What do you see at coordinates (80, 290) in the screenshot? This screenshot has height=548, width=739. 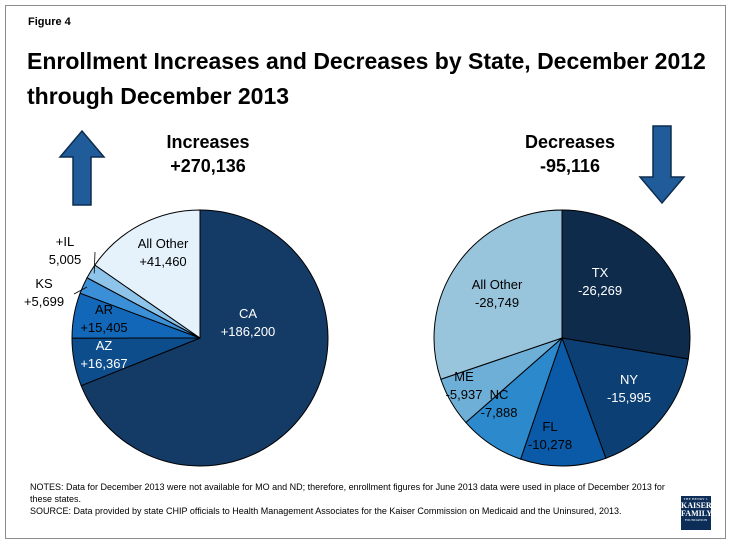 I see `increases-leader-ks` at bounding box center [80, 290].